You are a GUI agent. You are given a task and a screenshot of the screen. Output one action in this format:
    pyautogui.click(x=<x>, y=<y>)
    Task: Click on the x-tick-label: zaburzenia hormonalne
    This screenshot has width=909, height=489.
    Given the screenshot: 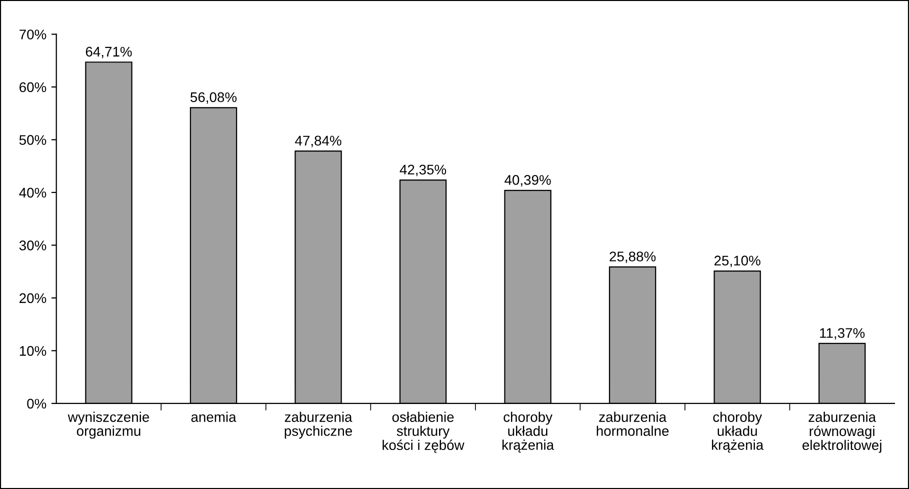 What is the action you would take?
    pyautogui.click(x=632, y=424)
    